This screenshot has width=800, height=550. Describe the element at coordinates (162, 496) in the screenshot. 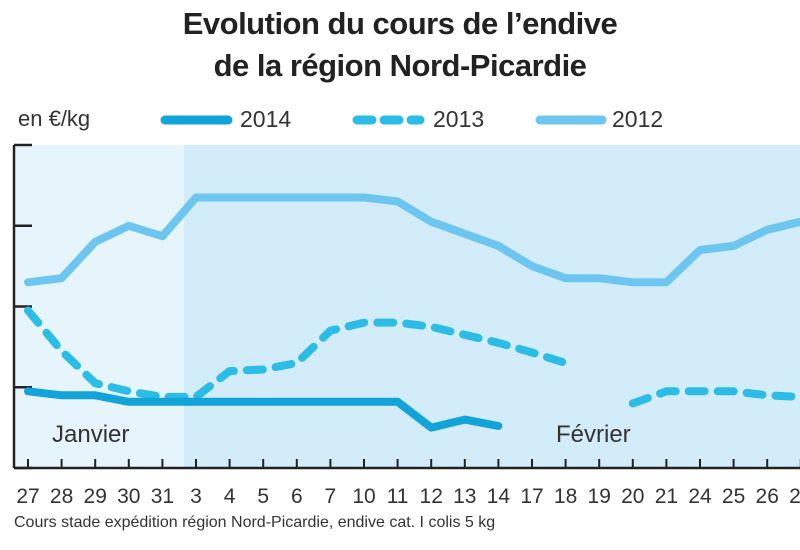

I see `x-tick-label: 31` at that location.